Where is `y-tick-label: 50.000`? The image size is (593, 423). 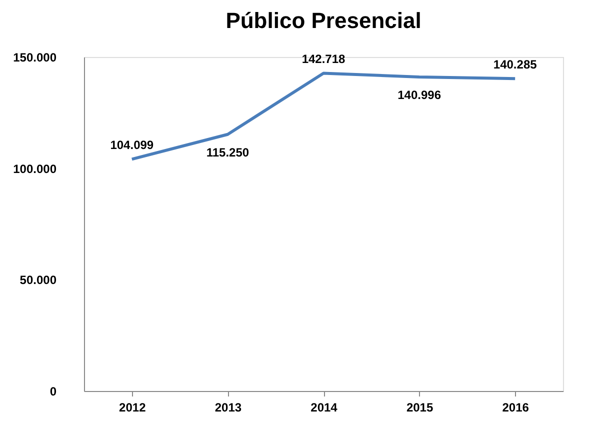 y-tick-label: 50.000 is located at coordinates (38, 280).